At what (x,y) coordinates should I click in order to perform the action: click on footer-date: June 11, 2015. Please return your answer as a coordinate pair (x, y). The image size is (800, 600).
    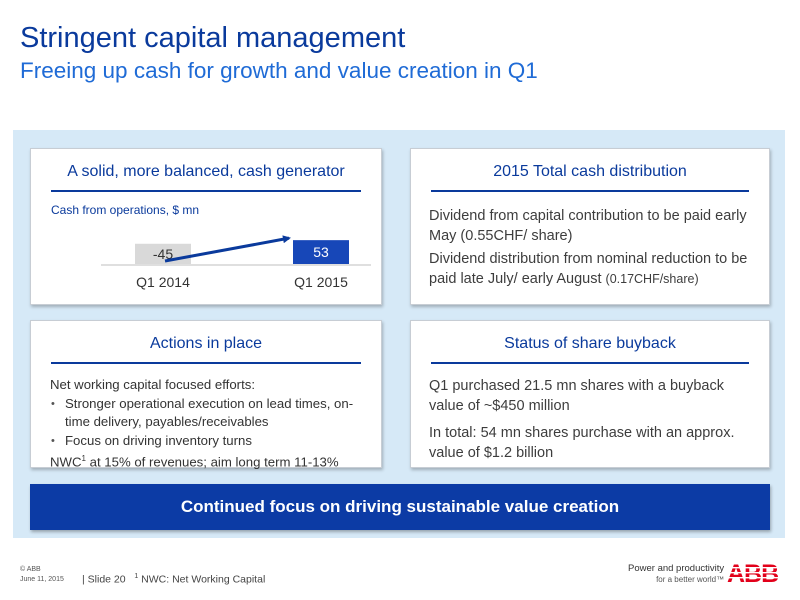
    Looking at the image, I should click on (42, 579).